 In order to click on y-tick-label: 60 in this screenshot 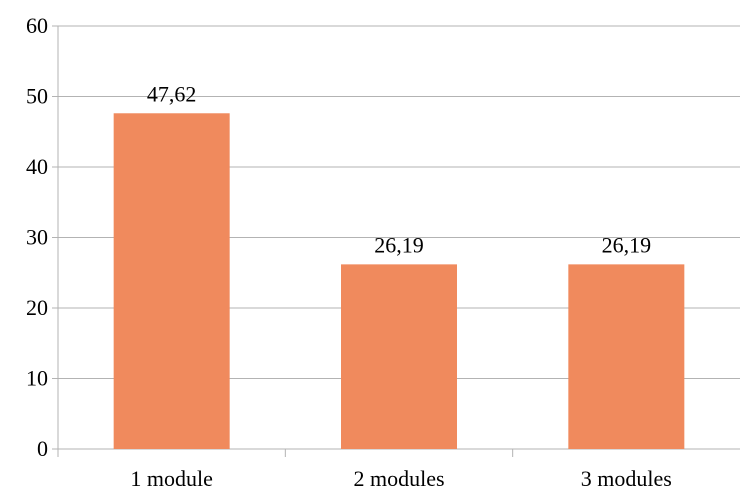, I will do `click(37, 25)`.